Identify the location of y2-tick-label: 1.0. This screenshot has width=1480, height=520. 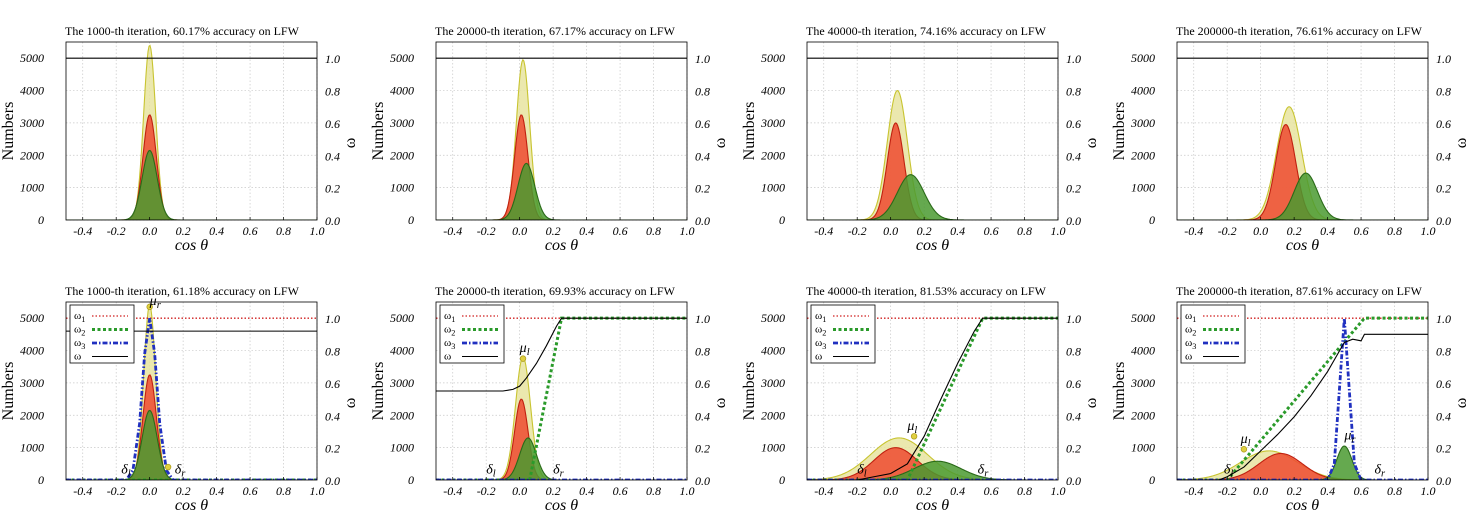
(332, 59).